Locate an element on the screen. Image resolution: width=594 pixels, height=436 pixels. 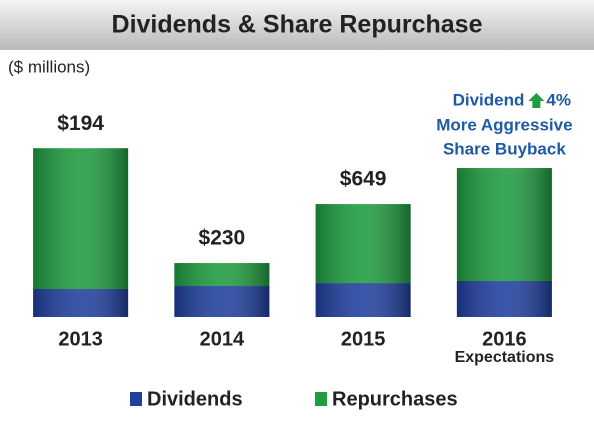
x-sub-label: Expectations is located at coordinates (505, 357).